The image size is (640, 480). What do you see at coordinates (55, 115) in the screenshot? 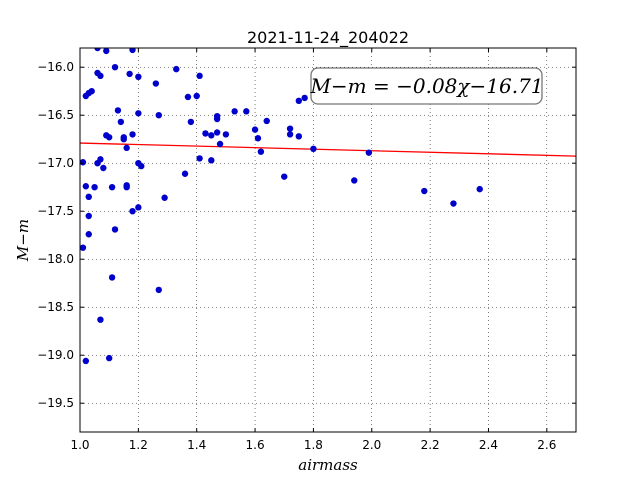
I see `y-tick-label: −16.5` at bounding box center [55, 115].